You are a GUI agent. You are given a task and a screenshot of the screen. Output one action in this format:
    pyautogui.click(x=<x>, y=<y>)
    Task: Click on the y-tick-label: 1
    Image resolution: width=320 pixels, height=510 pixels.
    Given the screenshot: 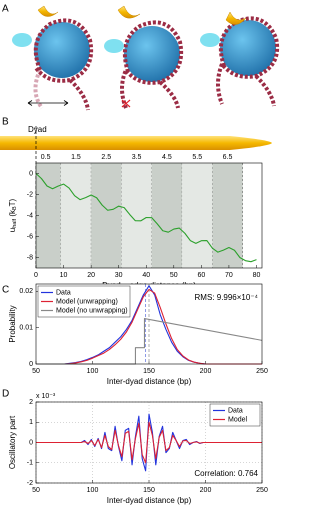 What is the action you would take?
    pyautogui.click(x=31, y=422)
    